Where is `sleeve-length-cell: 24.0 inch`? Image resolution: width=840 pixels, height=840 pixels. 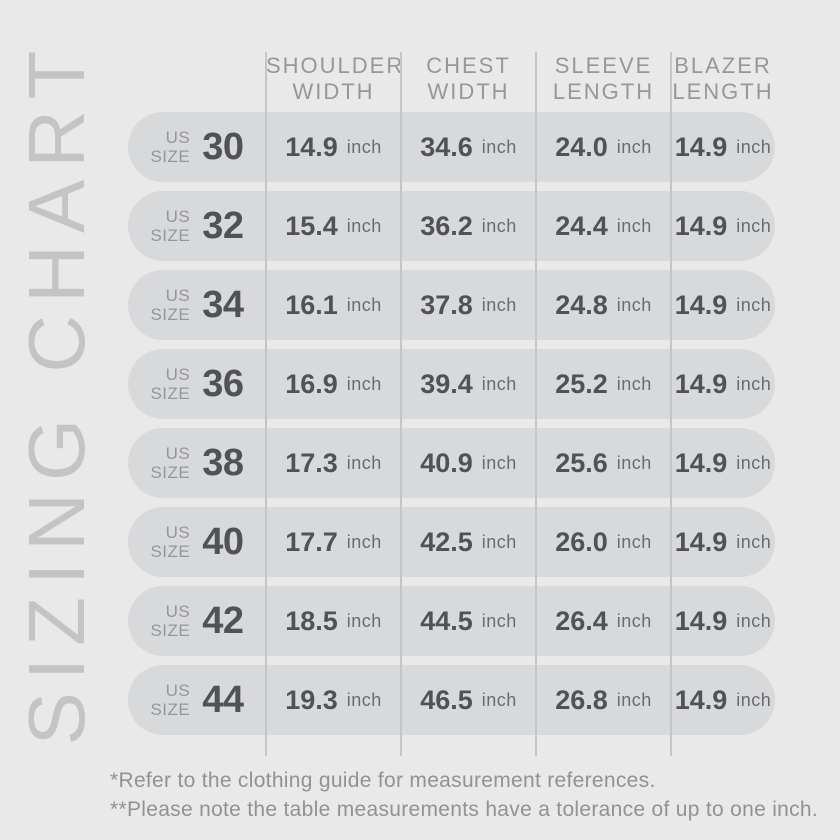
sleeve-length-cell: 24.0 inch is located at coordinates (603, 147).